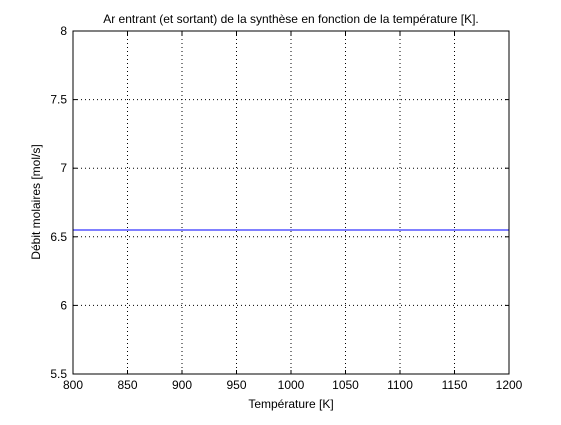 The height and width of the screenshot is (425, 561). I want to click on x-tick-labels: 800 850 900 950 1000 1050 1100 1150 1200, so click(293, 385).